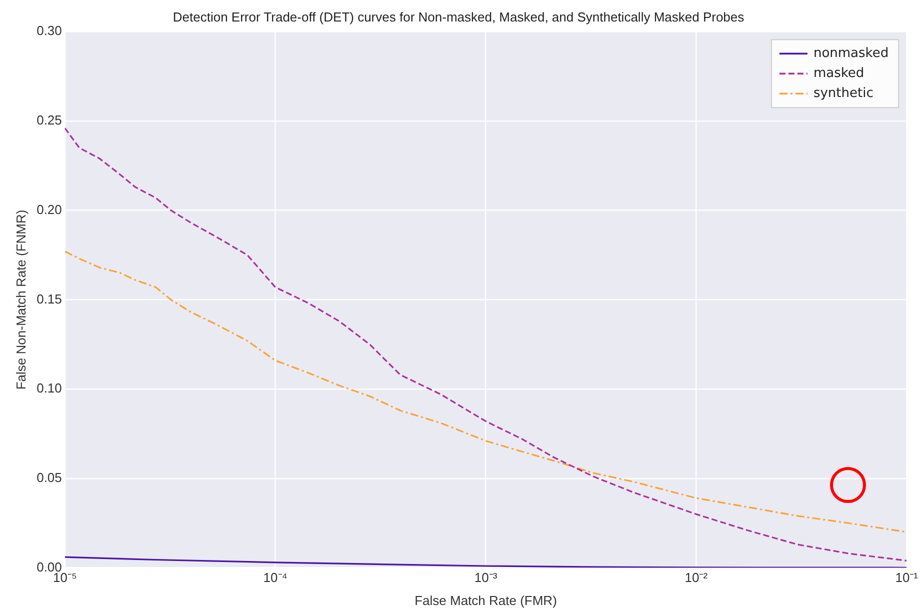 The image size is (921, 613). I want to click on x-axis-title: False Match Rate (FMR), so click(485, 600).